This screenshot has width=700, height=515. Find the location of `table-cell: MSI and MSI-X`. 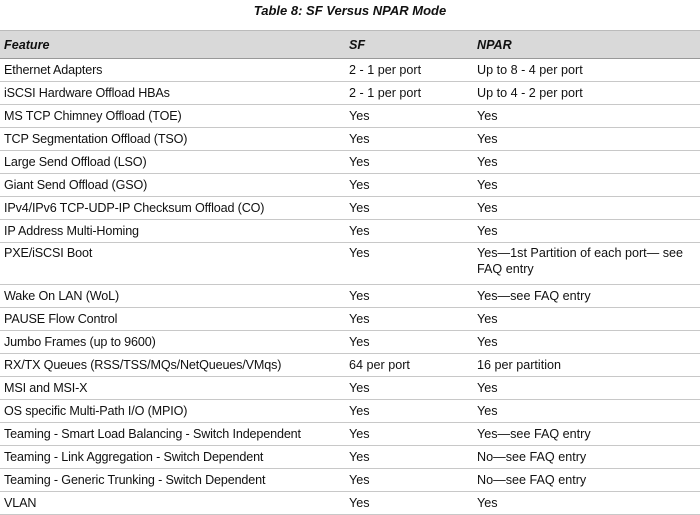

table-cell: MSI and MSI-X is located at coordinates (172, 388).